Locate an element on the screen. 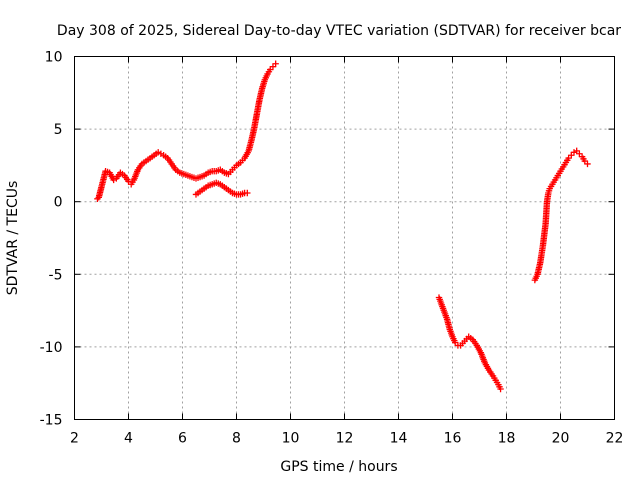  x-tick-label: 4 is located at coordinates (128, 439).